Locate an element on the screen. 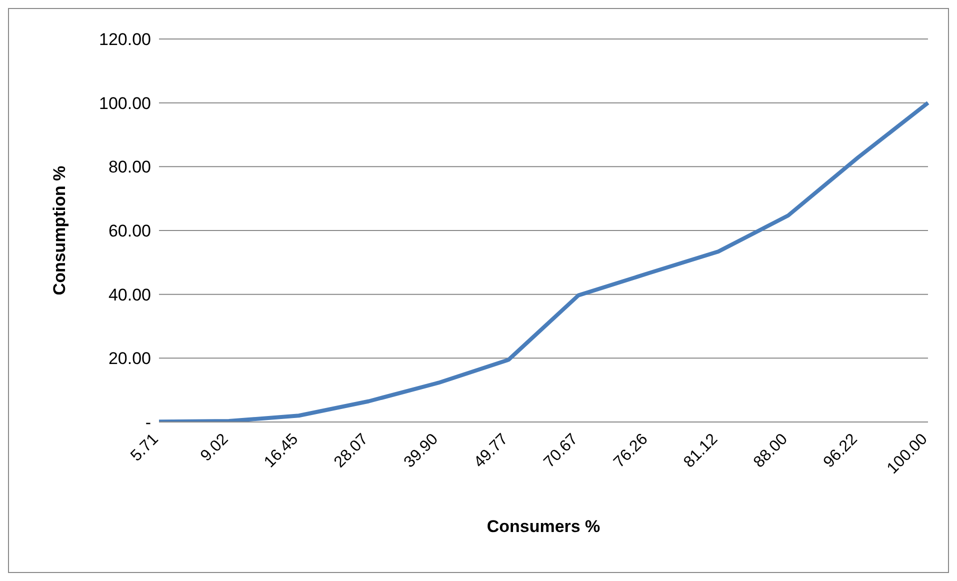 Image resolution: width=957 pixels, height=581 pixels. y-tick-label: 120.00 is located at coordinates (125, 40).